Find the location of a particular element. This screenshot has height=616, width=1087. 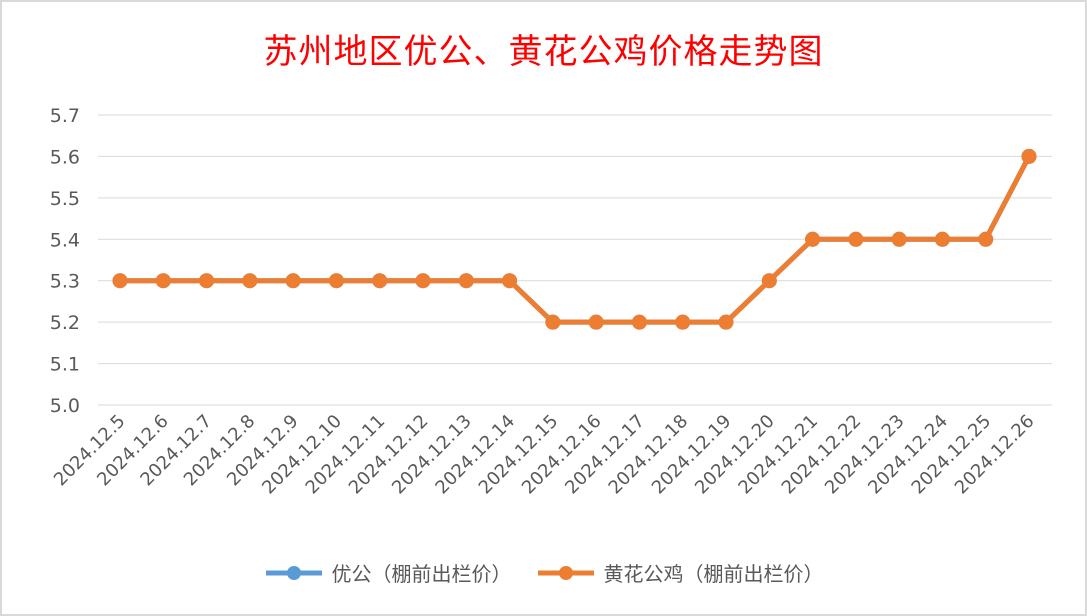

y-tick-label: 5.3 is located at coordinates (65, 282).